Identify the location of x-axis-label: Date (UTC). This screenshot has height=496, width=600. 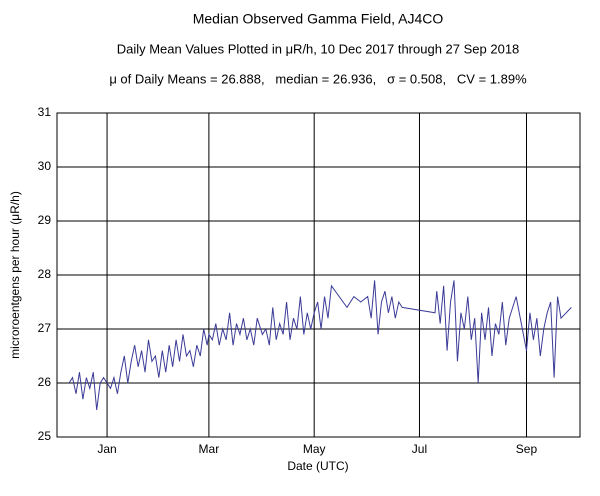
(317, 466).